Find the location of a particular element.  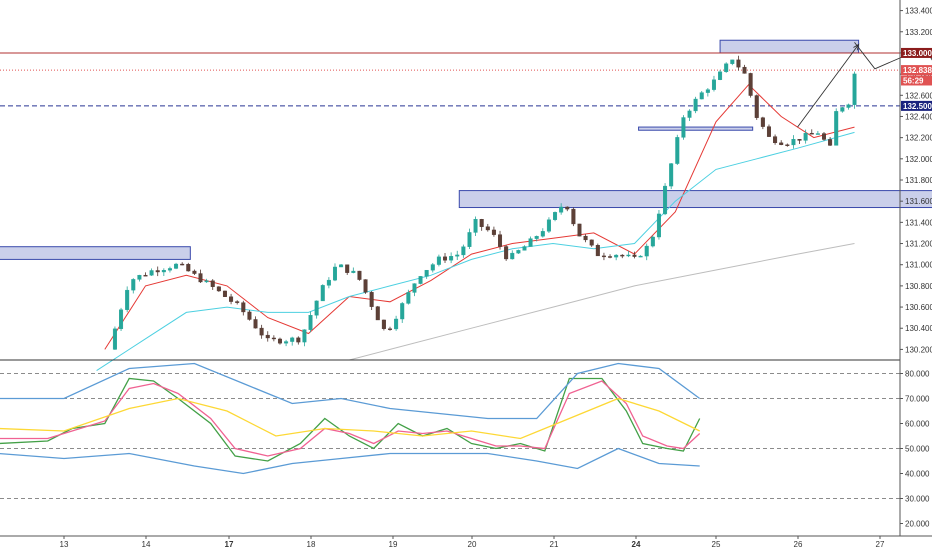

time-tick-label-1: 14 is located at coordinates (146, 544).